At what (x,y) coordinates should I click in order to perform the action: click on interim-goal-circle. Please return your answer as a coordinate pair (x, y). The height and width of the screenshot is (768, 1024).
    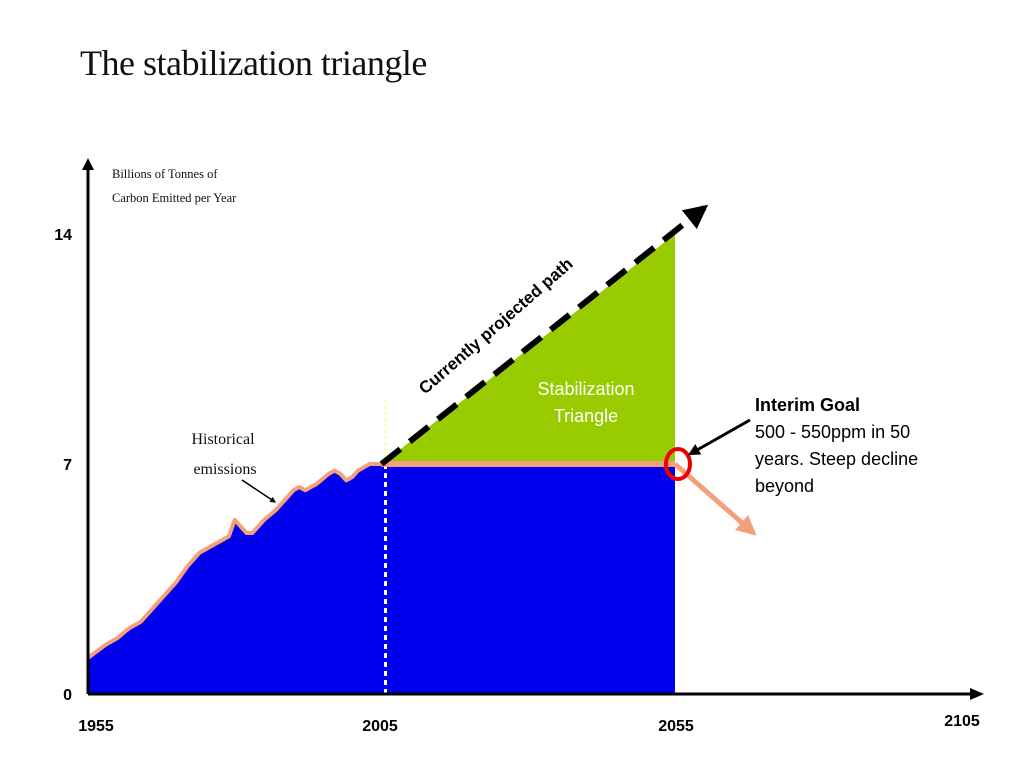
    Looking at the image, I should click on (678, 464).